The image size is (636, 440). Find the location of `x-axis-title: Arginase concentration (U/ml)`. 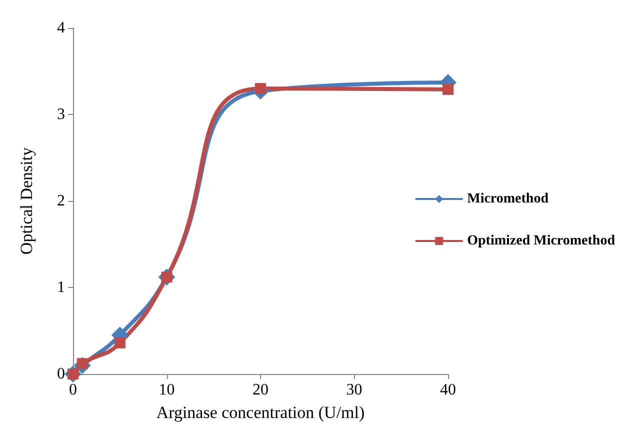

x-axis-title: Arginase concentration (U/ml) is located at coordinates (260, 412).